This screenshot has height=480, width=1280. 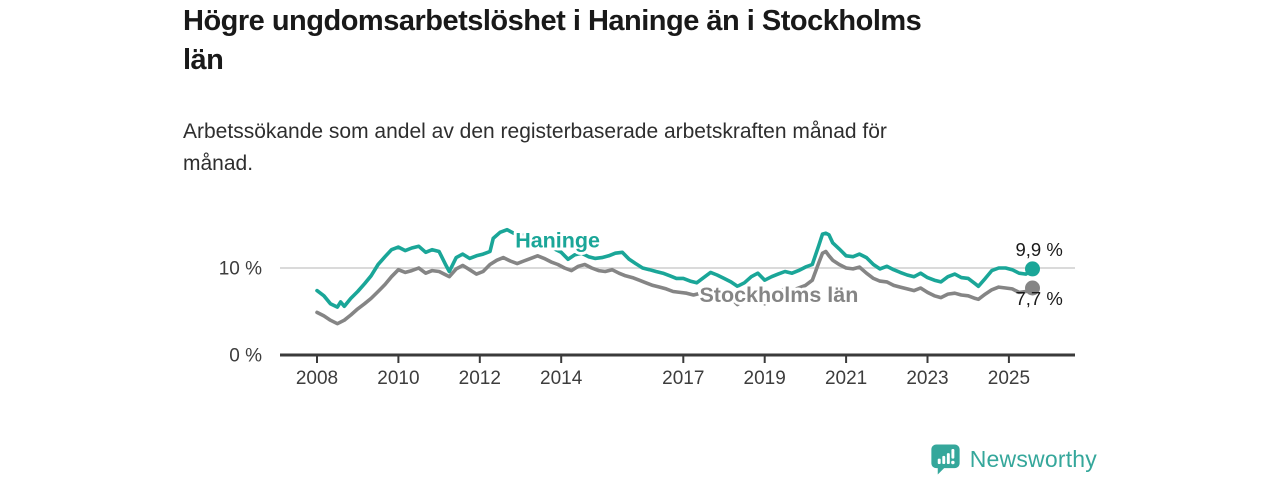 I want to click on end-value-label-Haninge: 9,9 %, so click(x=1039, y=249).